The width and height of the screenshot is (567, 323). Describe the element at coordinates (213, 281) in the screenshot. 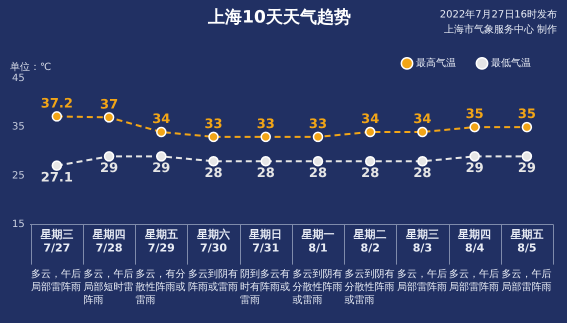

I see `text: 多云到阴有阵雨或雷雨` at that location.